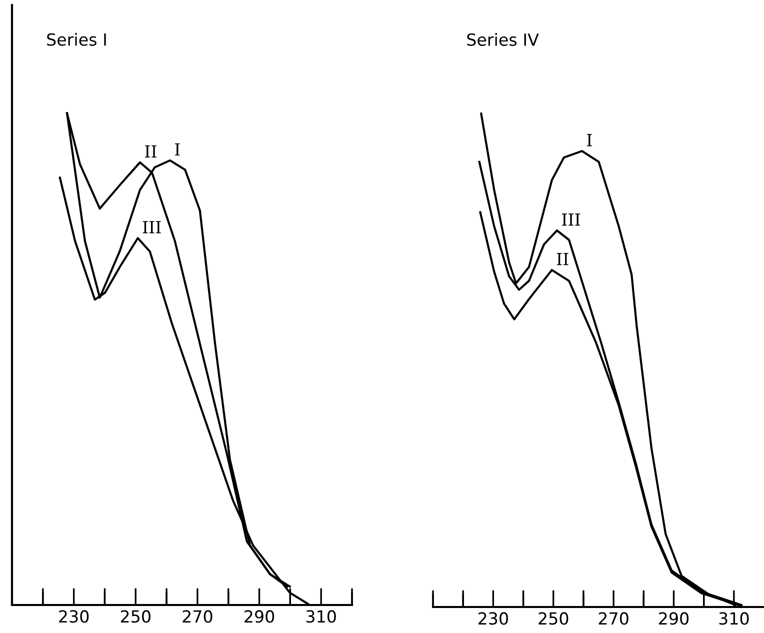 This screenshot has height=633, width=764. What do you see at coordinates (503, 39) in the screenshot?
I see `chart-title: Series IV` at bounding box center [503, 39].